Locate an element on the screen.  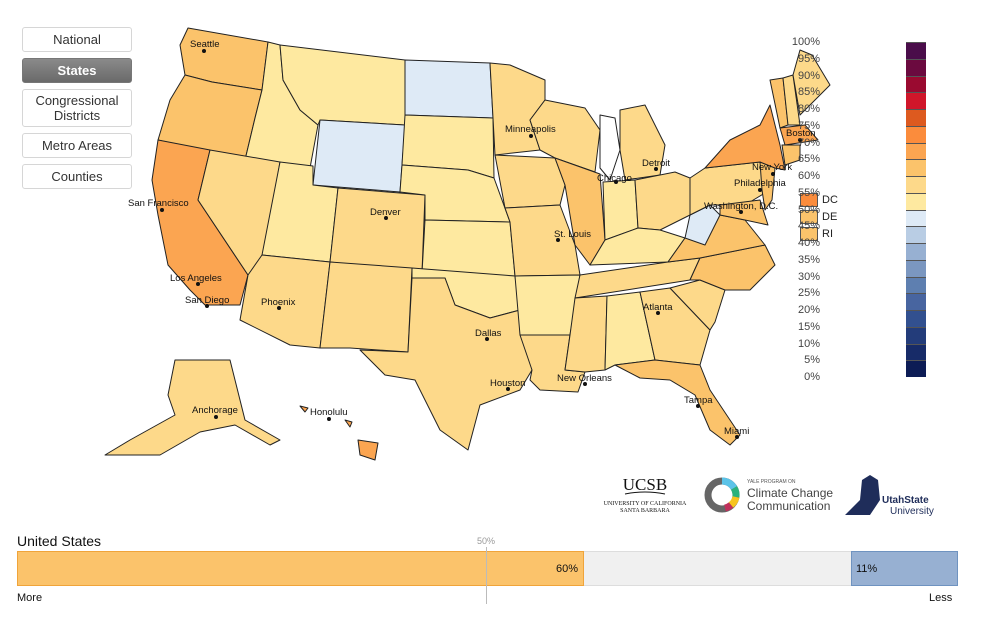
more-label: More is located at coordinates (30, 598).